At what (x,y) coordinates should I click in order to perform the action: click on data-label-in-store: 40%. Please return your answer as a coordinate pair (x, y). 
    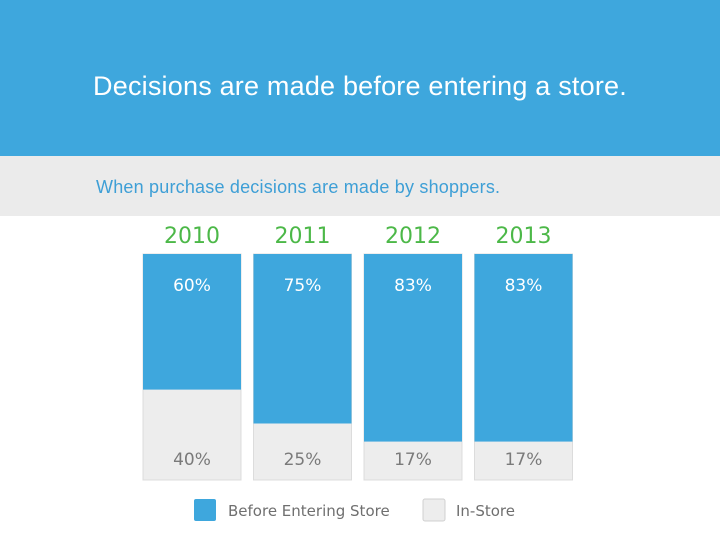
    Looking at the image, I should click on (192, 460).